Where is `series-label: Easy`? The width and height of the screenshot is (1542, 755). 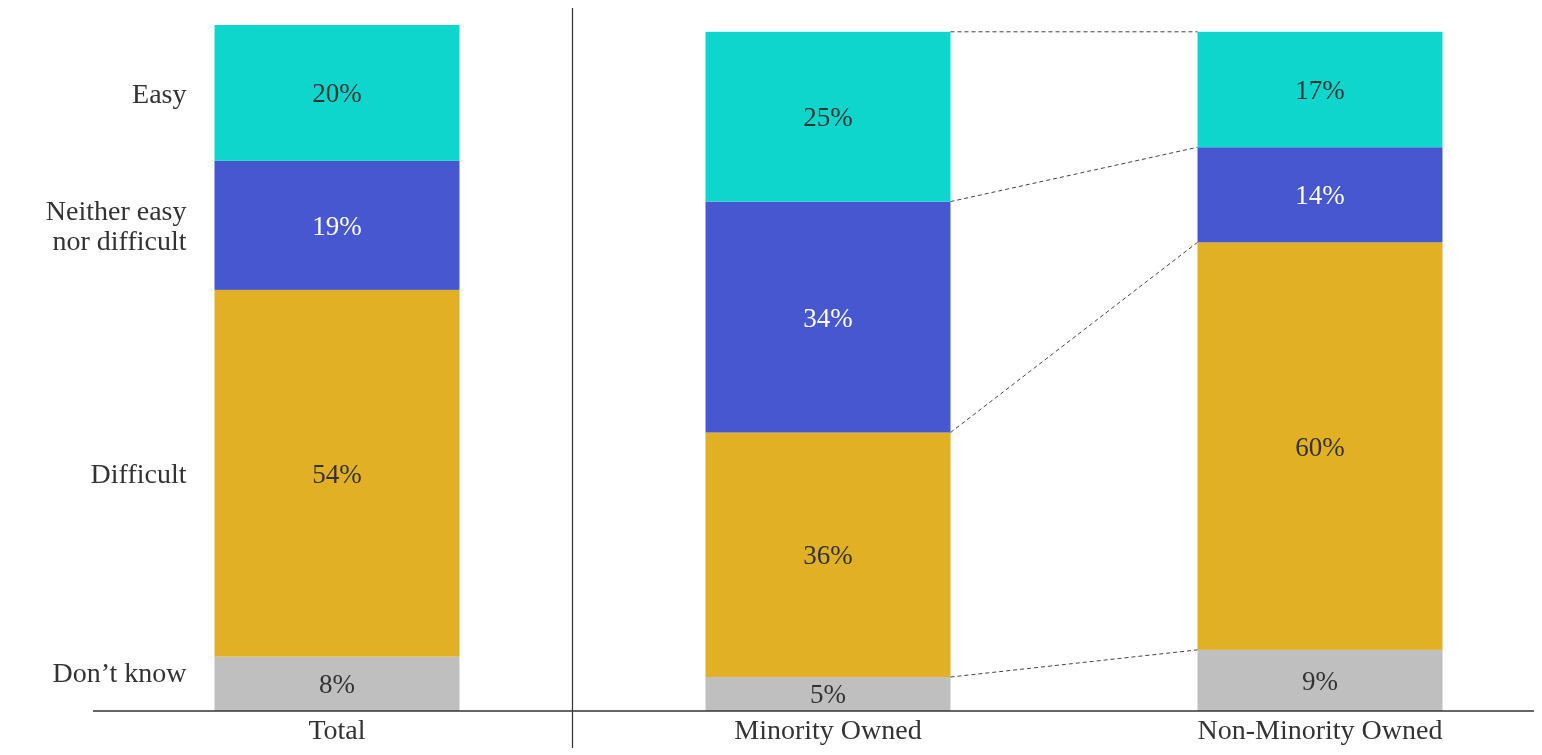
series-label: Easy is located at coordinates (159, 93).